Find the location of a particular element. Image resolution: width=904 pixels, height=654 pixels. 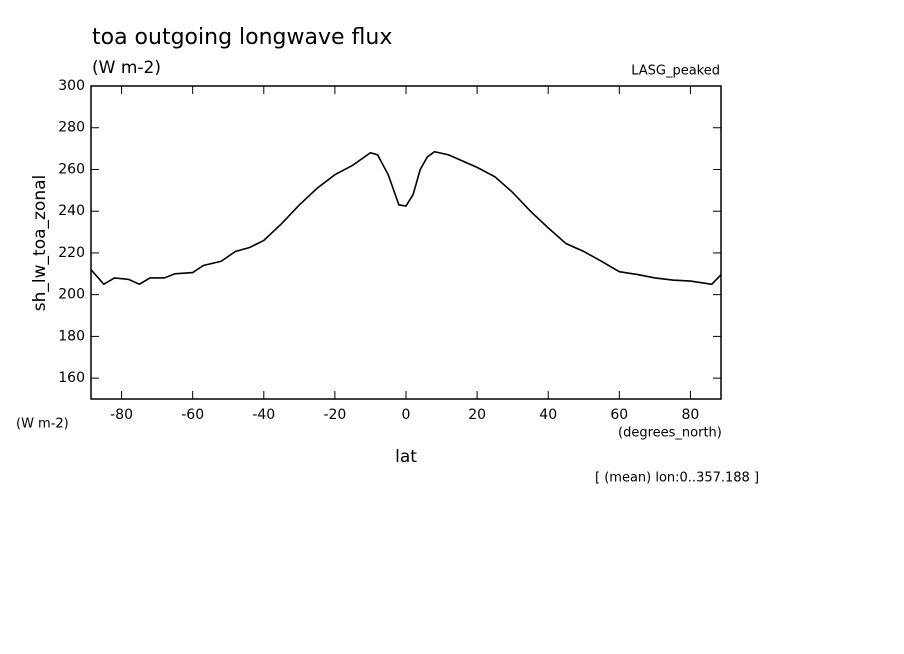

x-tick-label: -60 is located at coordinates (192, 415).